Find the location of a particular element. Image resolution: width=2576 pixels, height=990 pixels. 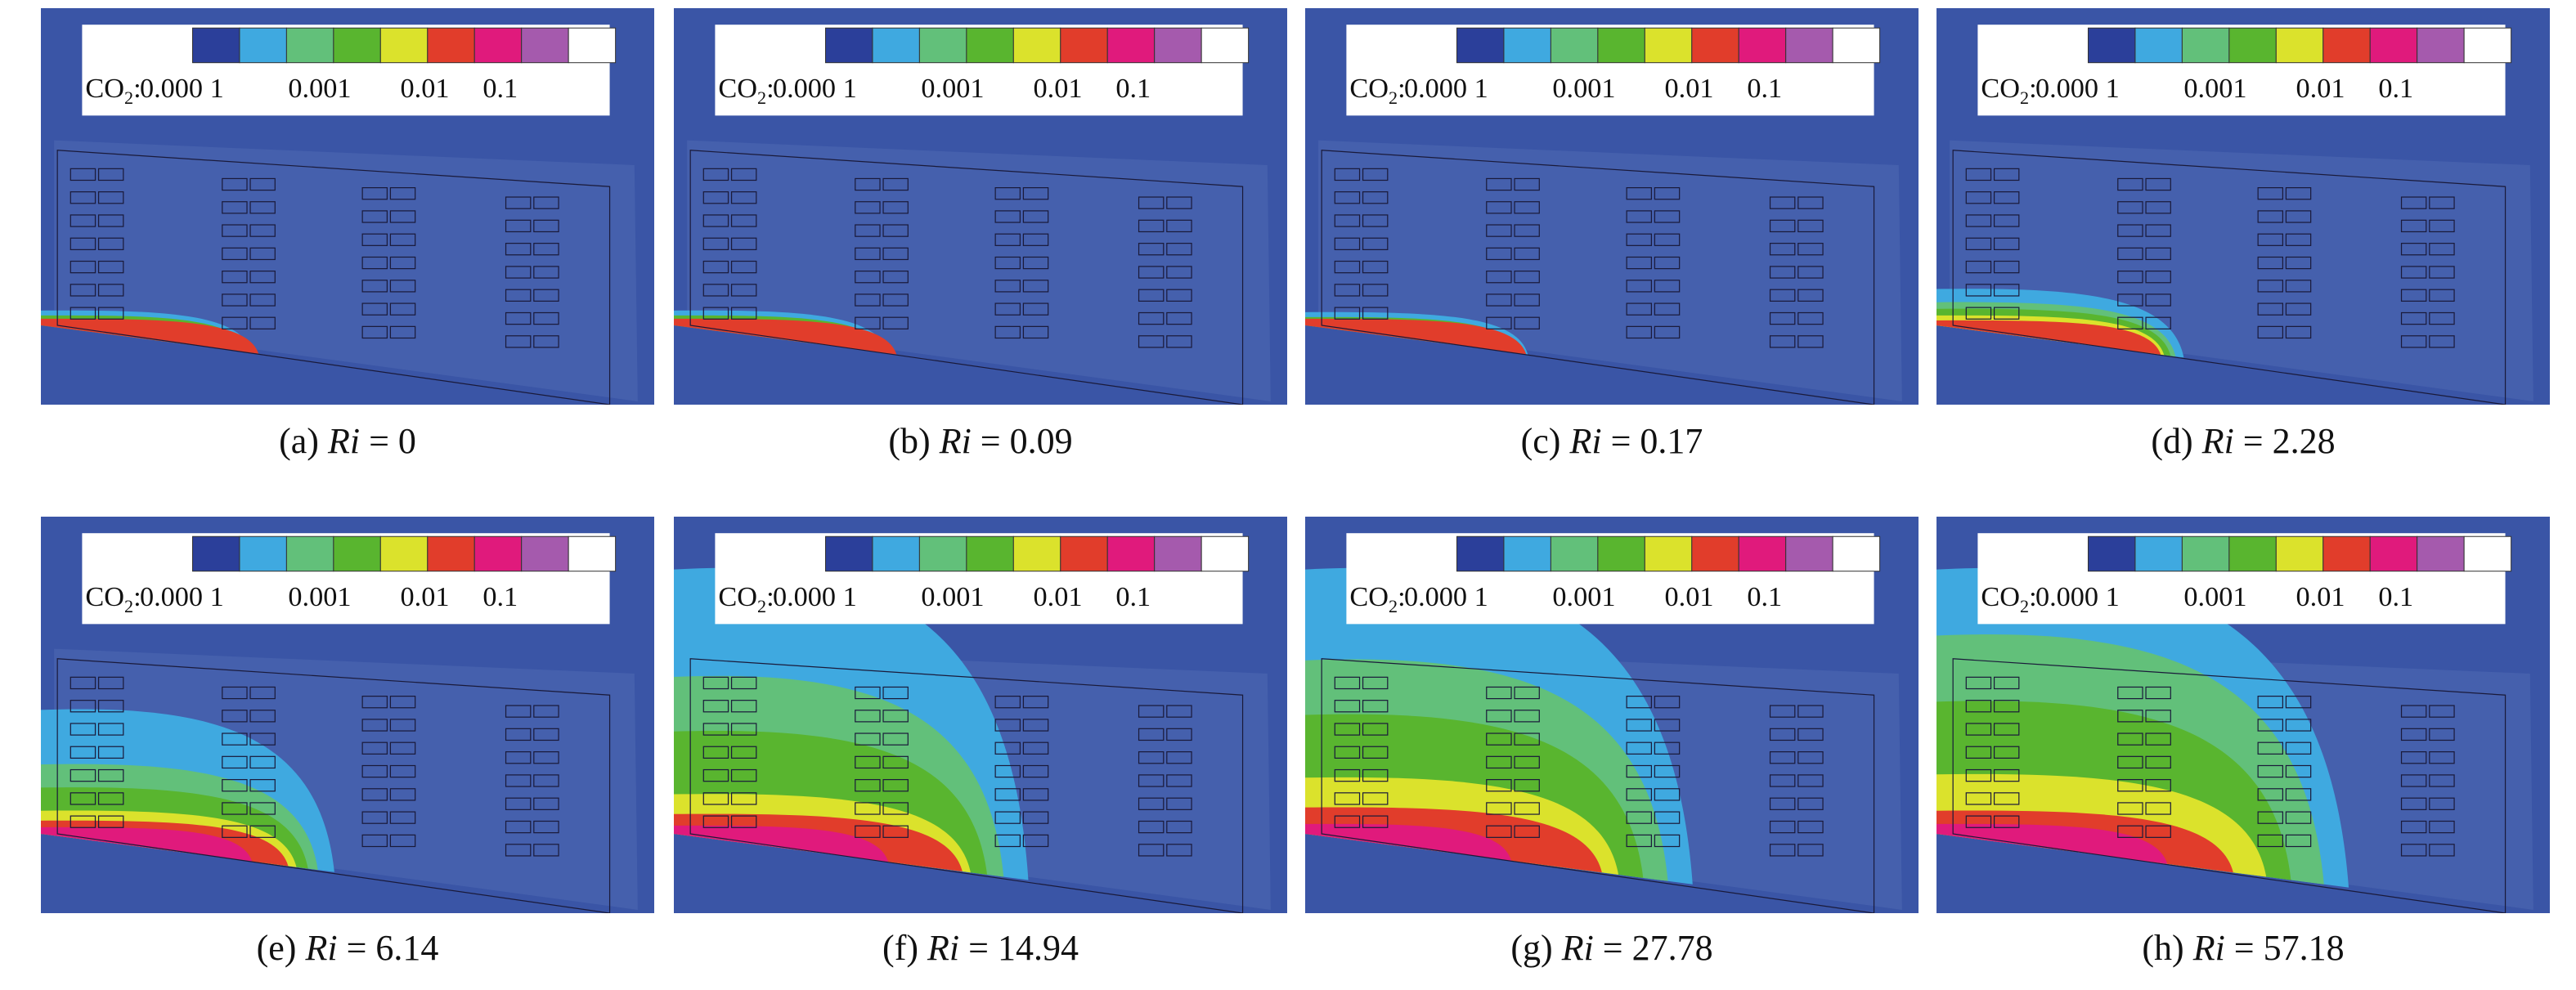

caption-variable: Ri is located at coordinates (2208, 948).